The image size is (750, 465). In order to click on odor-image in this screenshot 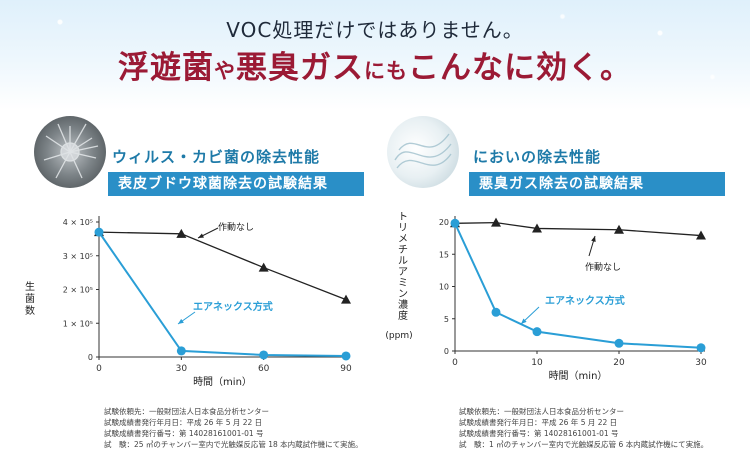, I will do `click(423, 152)`.